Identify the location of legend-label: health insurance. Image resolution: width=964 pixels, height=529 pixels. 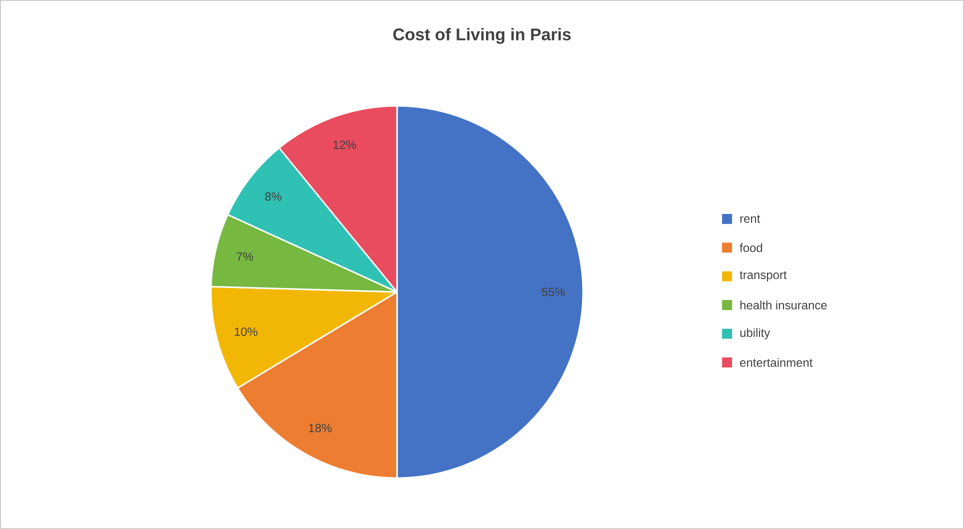
(783, 305).